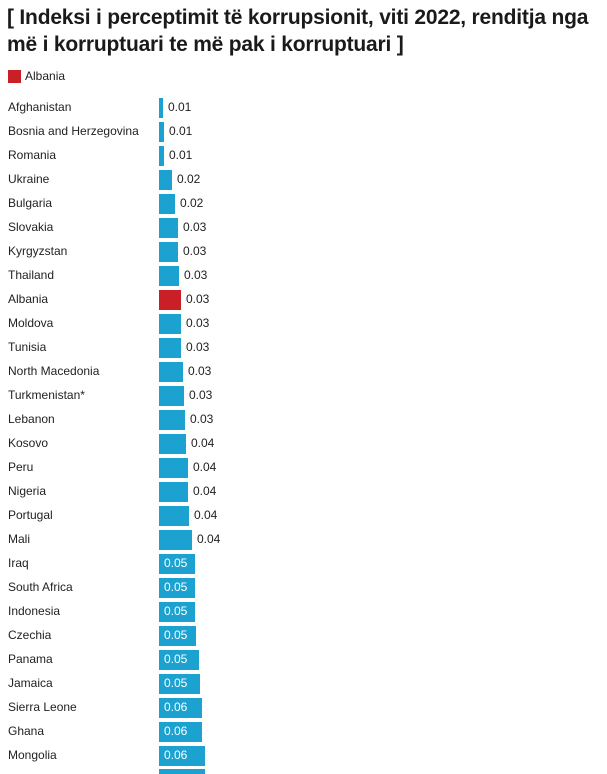 This screenshot has height=774, width=607. What do you see at coordinates (40, 587) in the screenshot?
I see `category-label: South Africa` at bounding box center [40, 587].